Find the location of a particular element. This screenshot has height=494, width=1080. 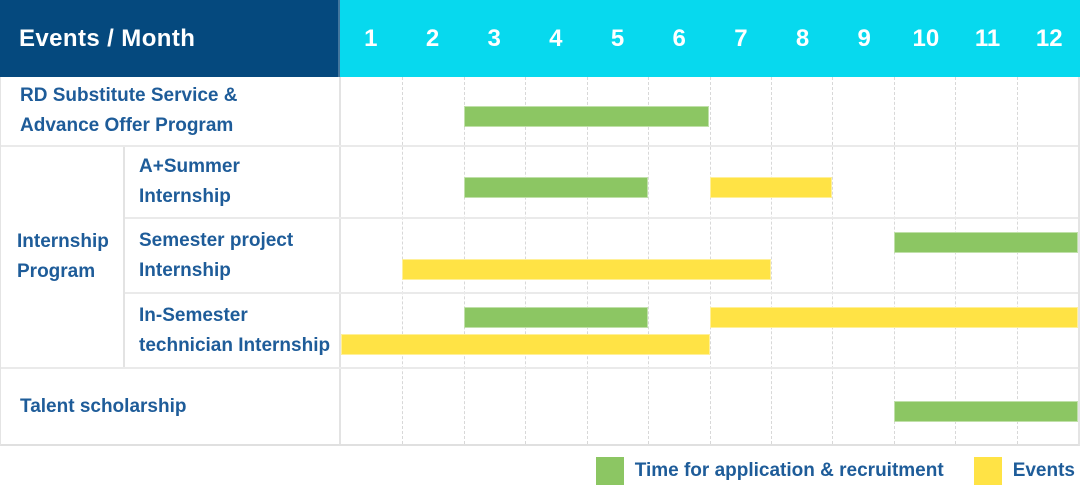

month-header-cell: 10 is located at coordinates (926, 38).